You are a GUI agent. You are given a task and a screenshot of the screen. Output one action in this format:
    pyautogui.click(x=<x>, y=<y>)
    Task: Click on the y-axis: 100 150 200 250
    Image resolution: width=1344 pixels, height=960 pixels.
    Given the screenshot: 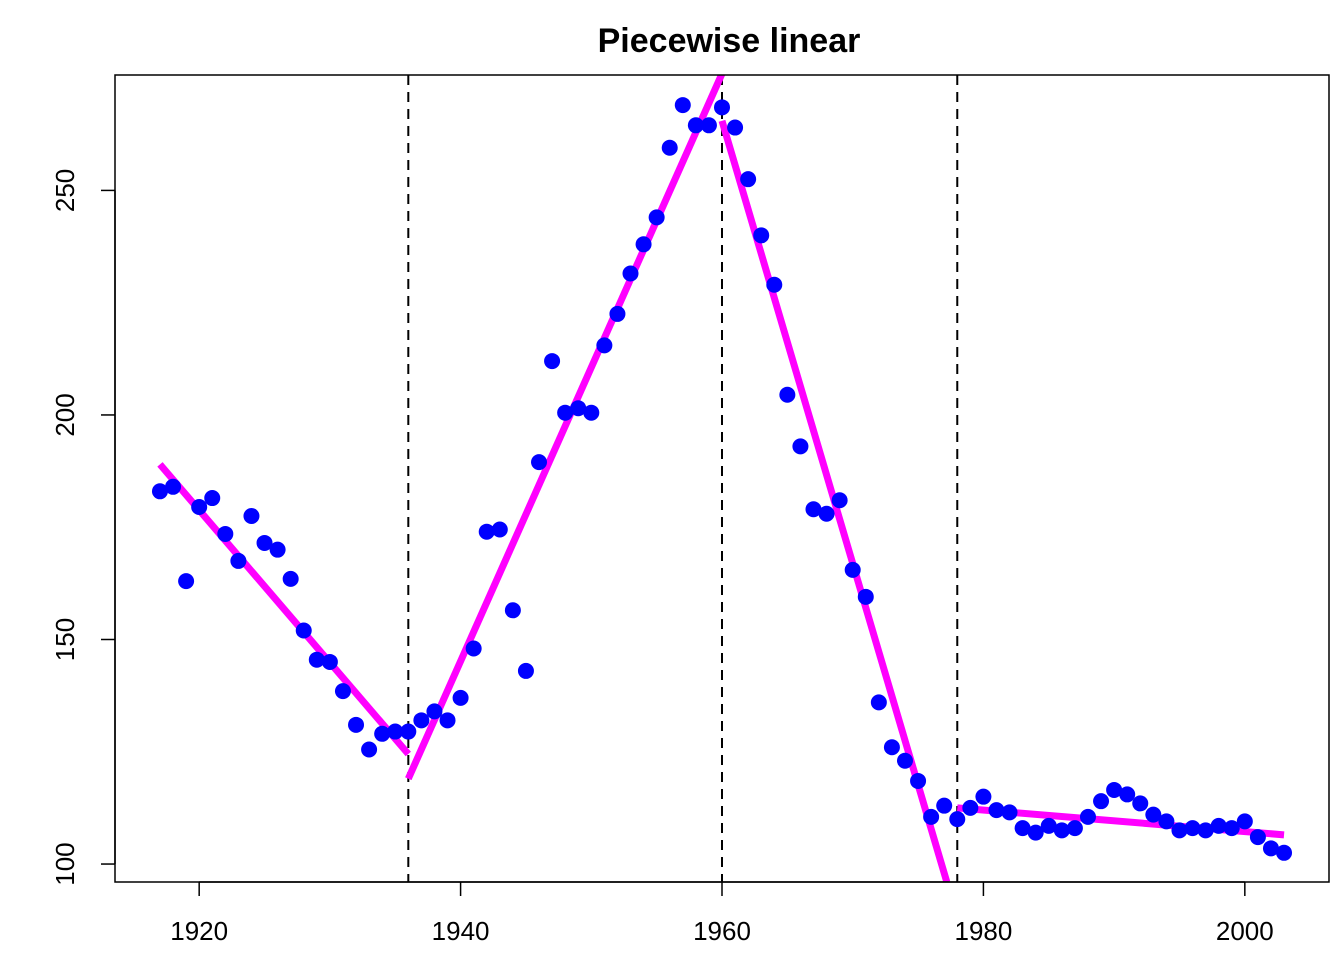 What is the action you would take?
    pyautogui.click(x=83, y=527)
    